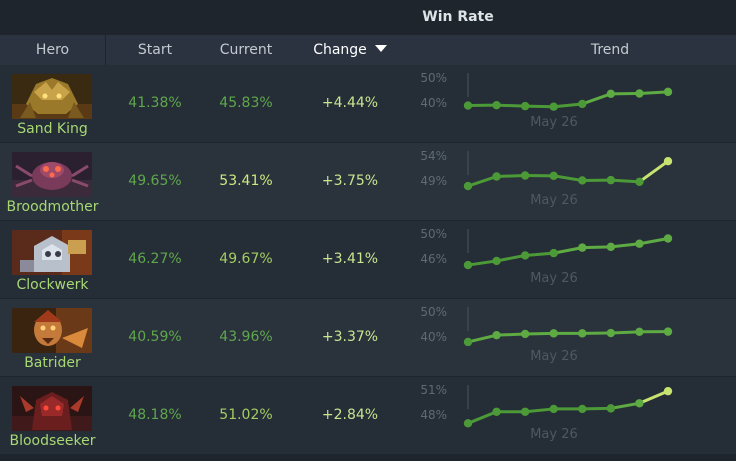  Describe the element at coordinates (52, 408) in the screenshot. I see `bloodseeker-portrait-icon` at that location.